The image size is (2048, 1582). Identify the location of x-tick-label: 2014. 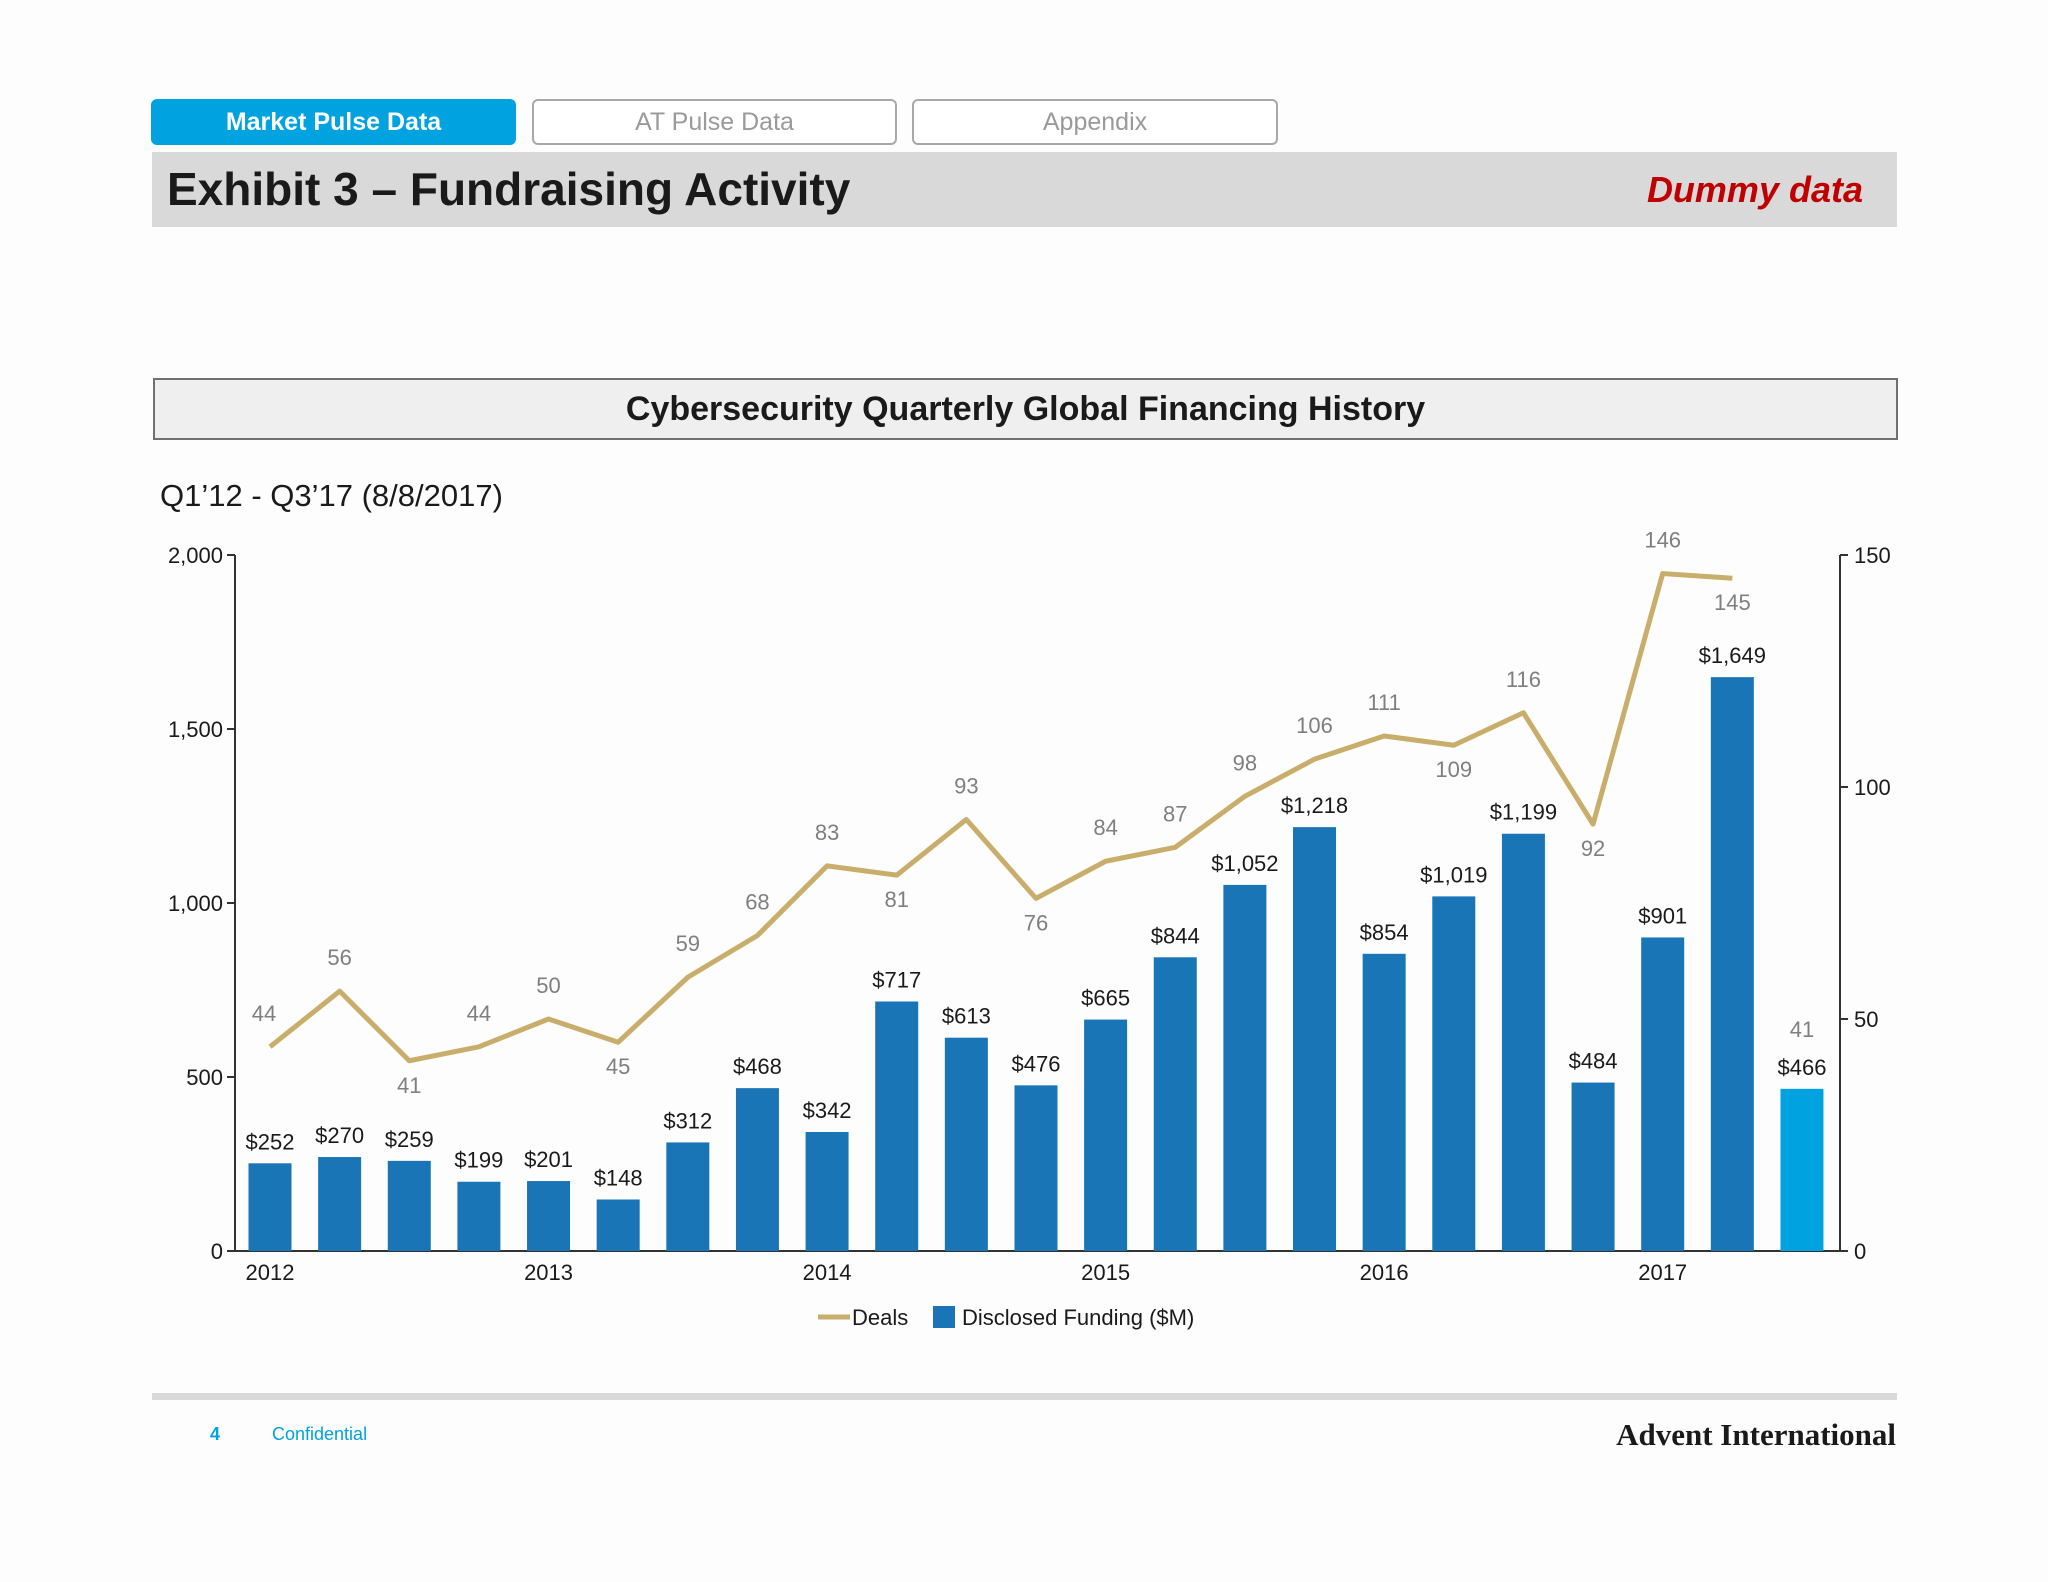
(827, 1272).